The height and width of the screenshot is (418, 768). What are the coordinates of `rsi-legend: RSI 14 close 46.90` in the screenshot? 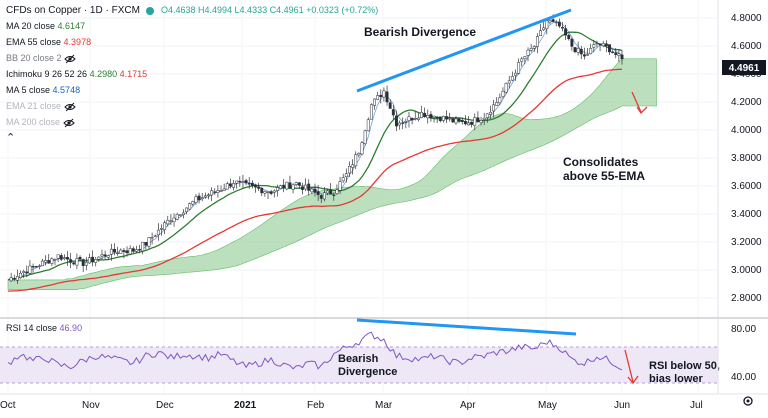 It's located at (44, 328).